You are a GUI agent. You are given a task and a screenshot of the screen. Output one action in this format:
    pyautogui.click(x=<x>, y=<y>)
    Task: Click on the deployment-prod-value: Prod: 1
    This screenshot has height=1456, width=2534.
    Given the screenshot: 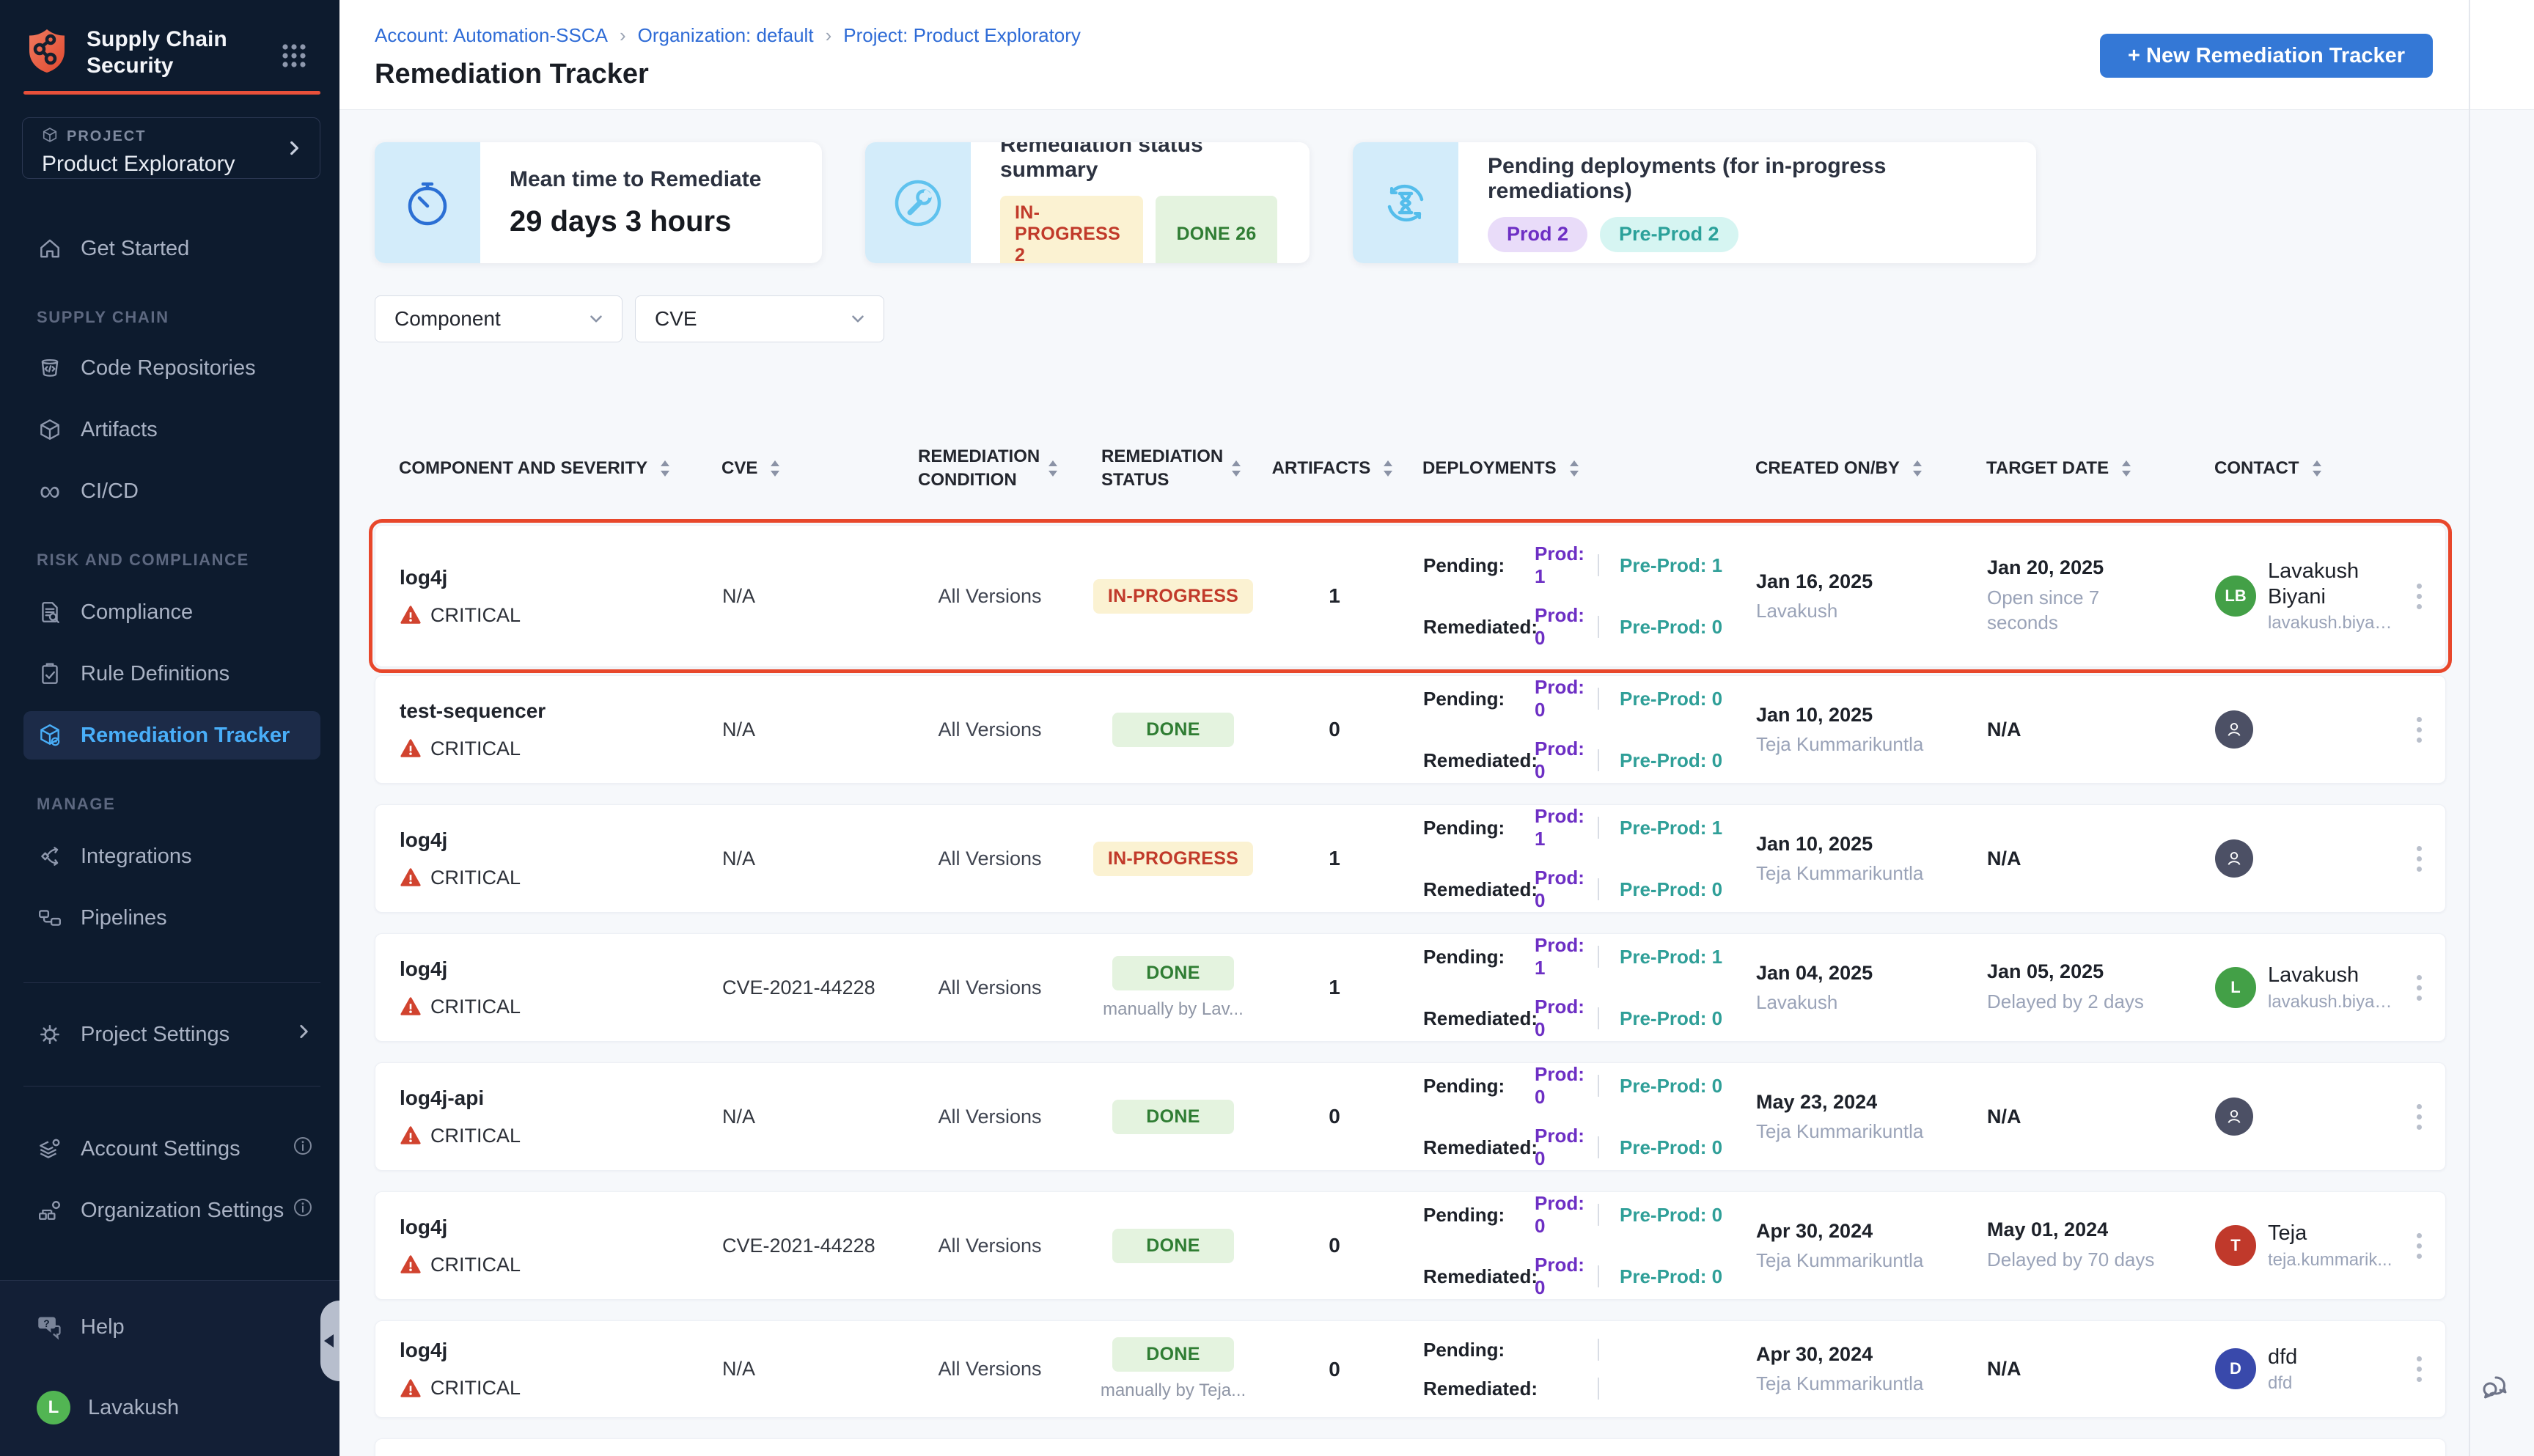 What is the action you would take?
    pyautogui.click(x=1559, y=956)
    